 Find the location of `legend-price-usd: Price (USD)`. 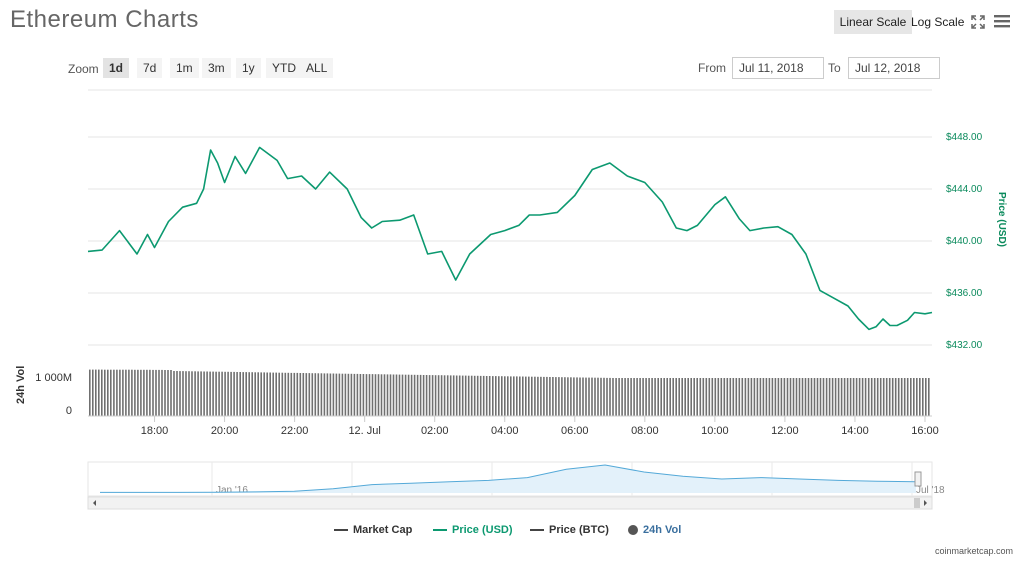

legend-price-usd: Price (USD) is located at coordinates (473, 530).